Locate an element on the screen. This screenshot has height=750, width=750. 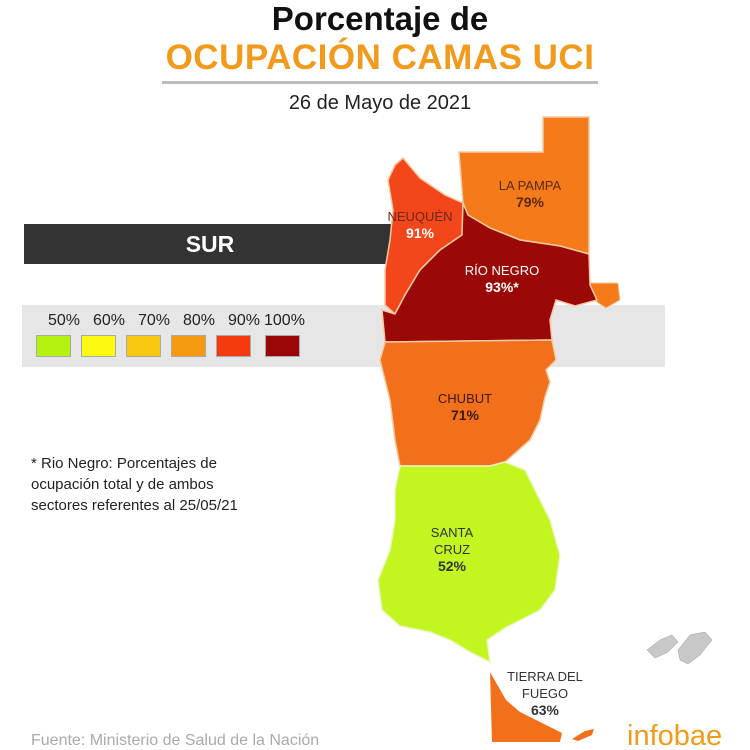
legend-label: 50% is located at coordinates (64, 320).